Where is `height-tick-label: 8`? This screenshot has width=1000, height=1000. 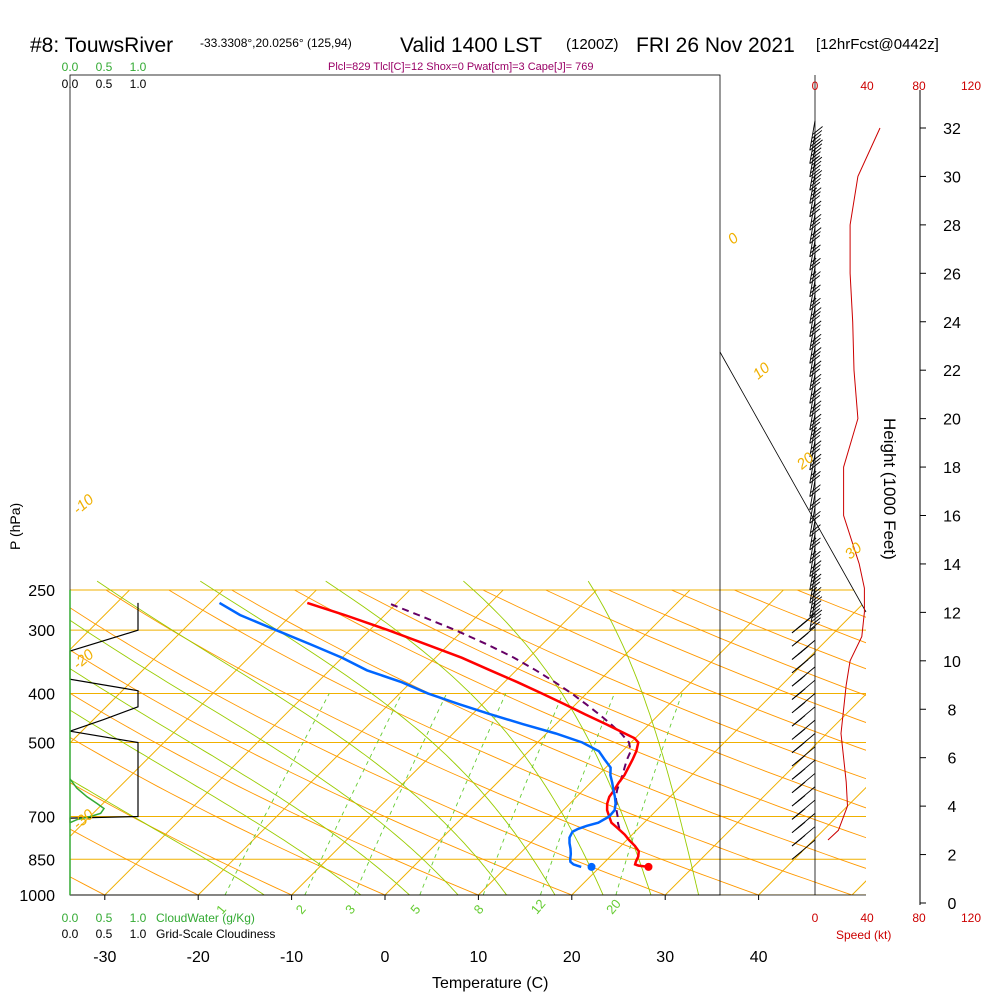 height-tick-label: 8 is located at coordinates (952, 710).